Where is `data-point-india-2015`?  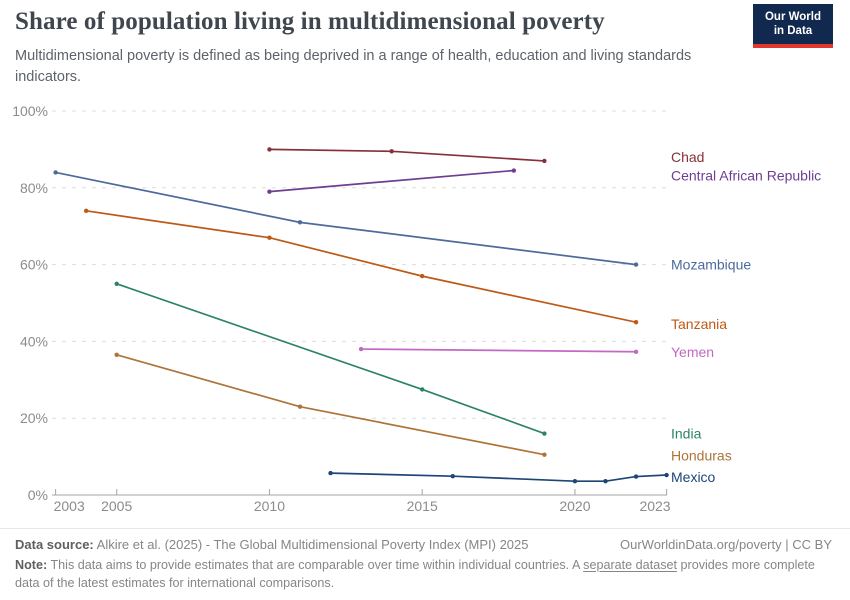
data-point-india-2015 is located at coordinates (422, 389).